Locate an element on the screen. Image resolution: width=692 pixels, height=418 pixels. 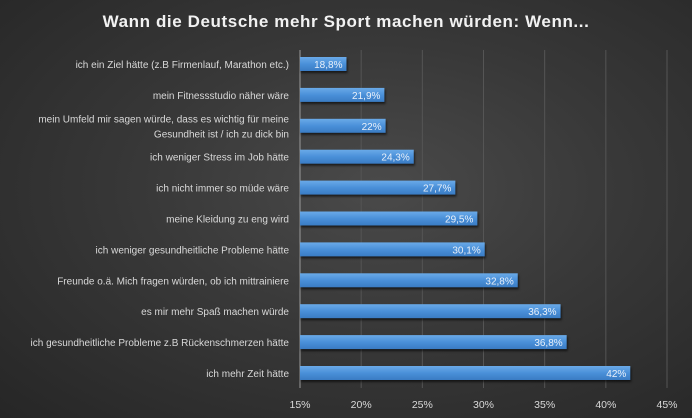
x-tick-label: 20% is located at coordinates (361, 405).